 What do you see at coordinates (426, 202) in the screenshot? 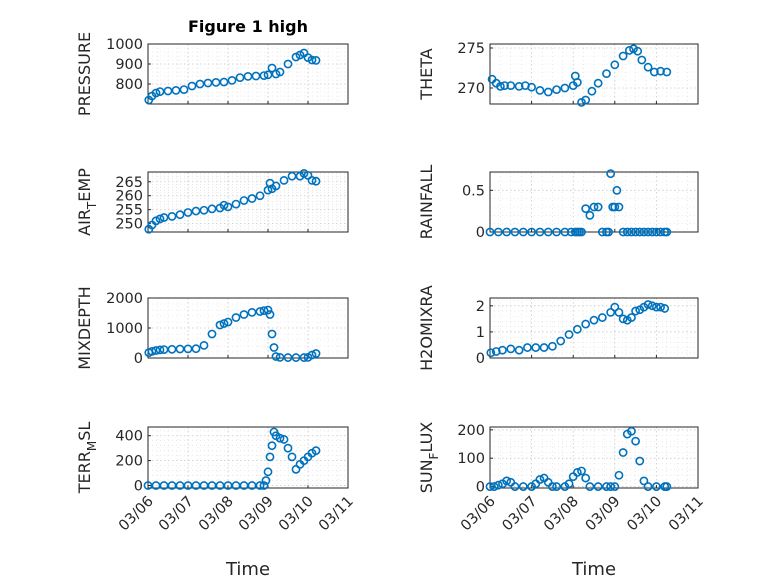
I see `y-axis-label: RAINFALL` at bounding box center [426, 202].